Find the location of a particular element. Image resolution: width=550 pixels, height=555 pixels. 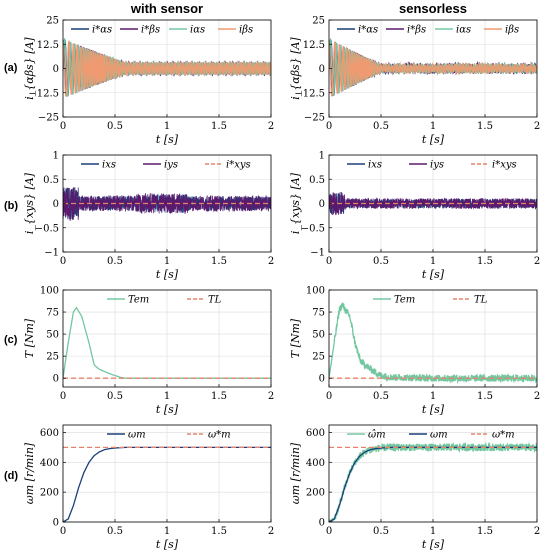

row-label-a: (a) is located at coordinates (11, 68).